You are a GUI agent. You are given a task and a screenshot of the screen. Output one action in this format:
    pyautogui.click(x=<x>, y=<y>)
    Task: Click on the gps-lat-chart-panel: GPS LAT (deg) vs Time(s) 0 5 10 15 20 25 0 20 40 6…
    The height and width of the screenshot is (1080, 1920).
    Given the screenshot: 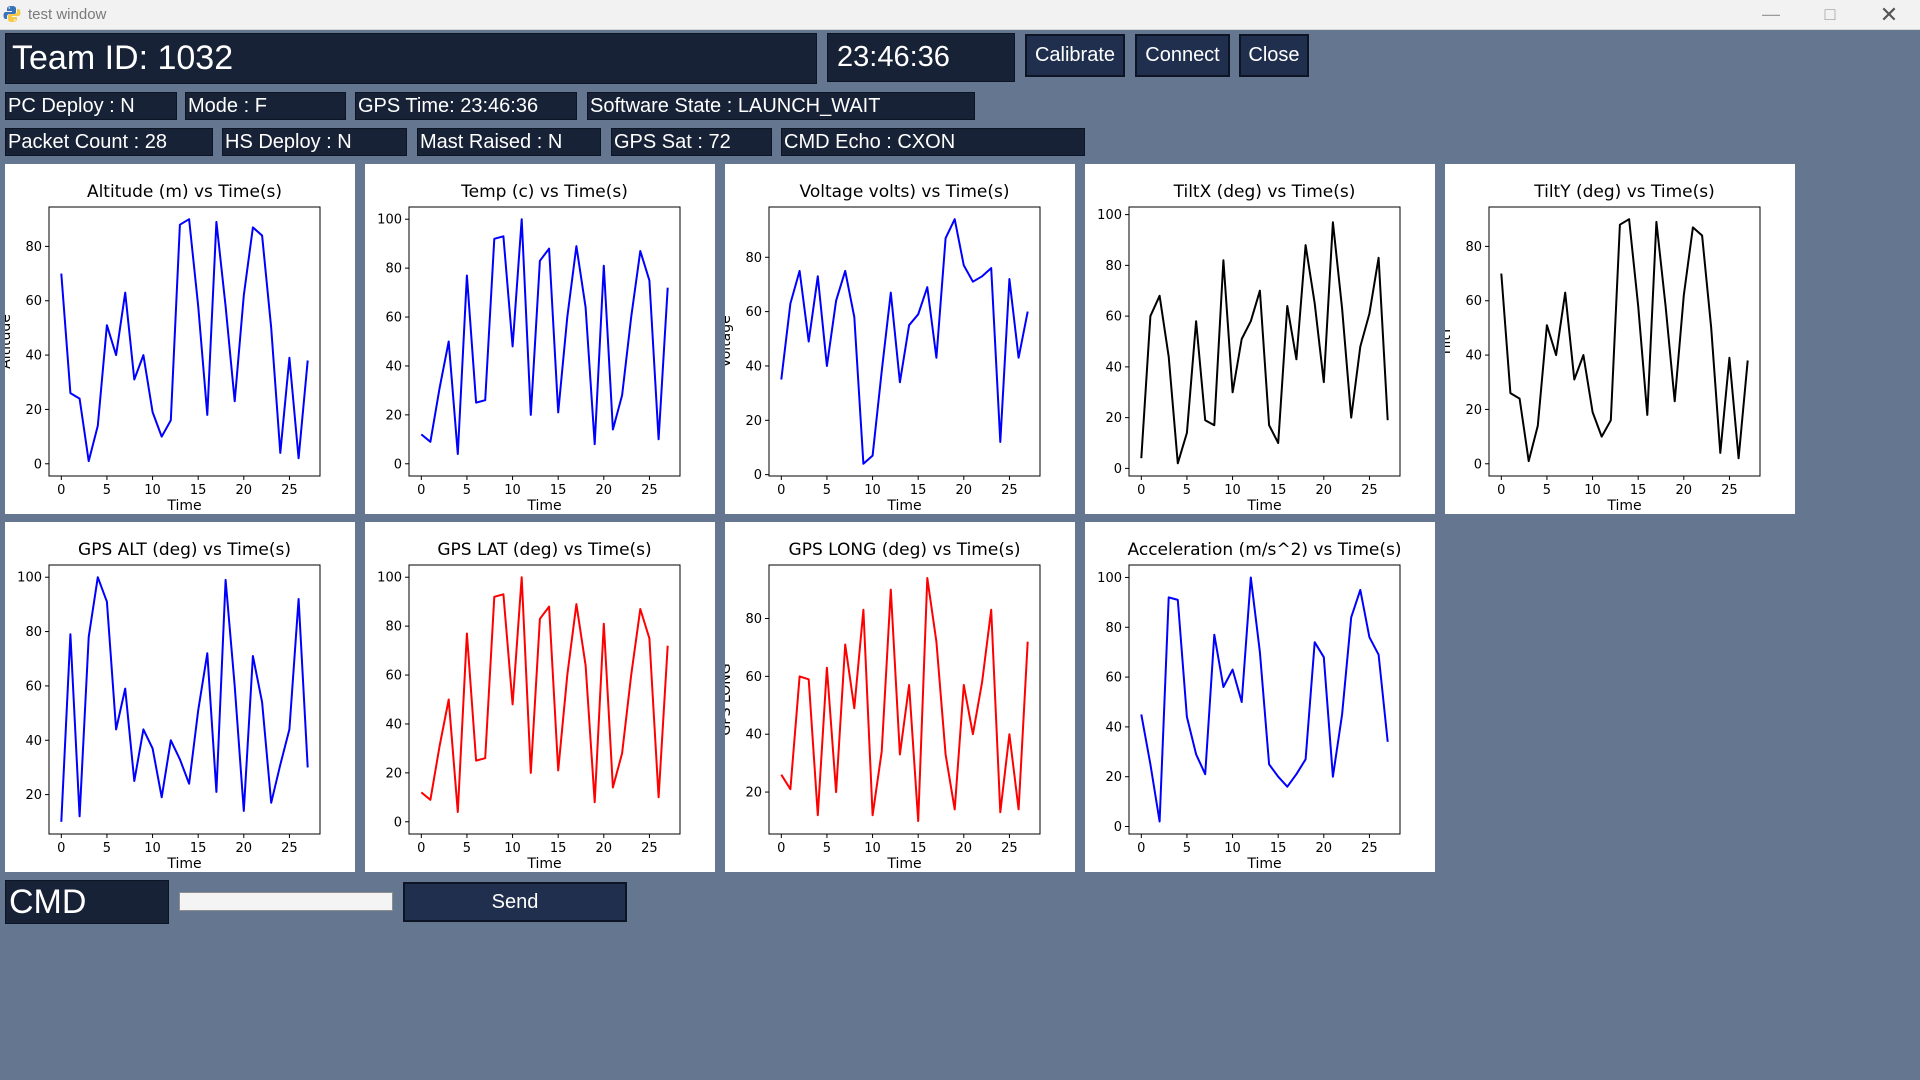 What is the action you would take?
    pyautogui.click(x=540, y=697)
    